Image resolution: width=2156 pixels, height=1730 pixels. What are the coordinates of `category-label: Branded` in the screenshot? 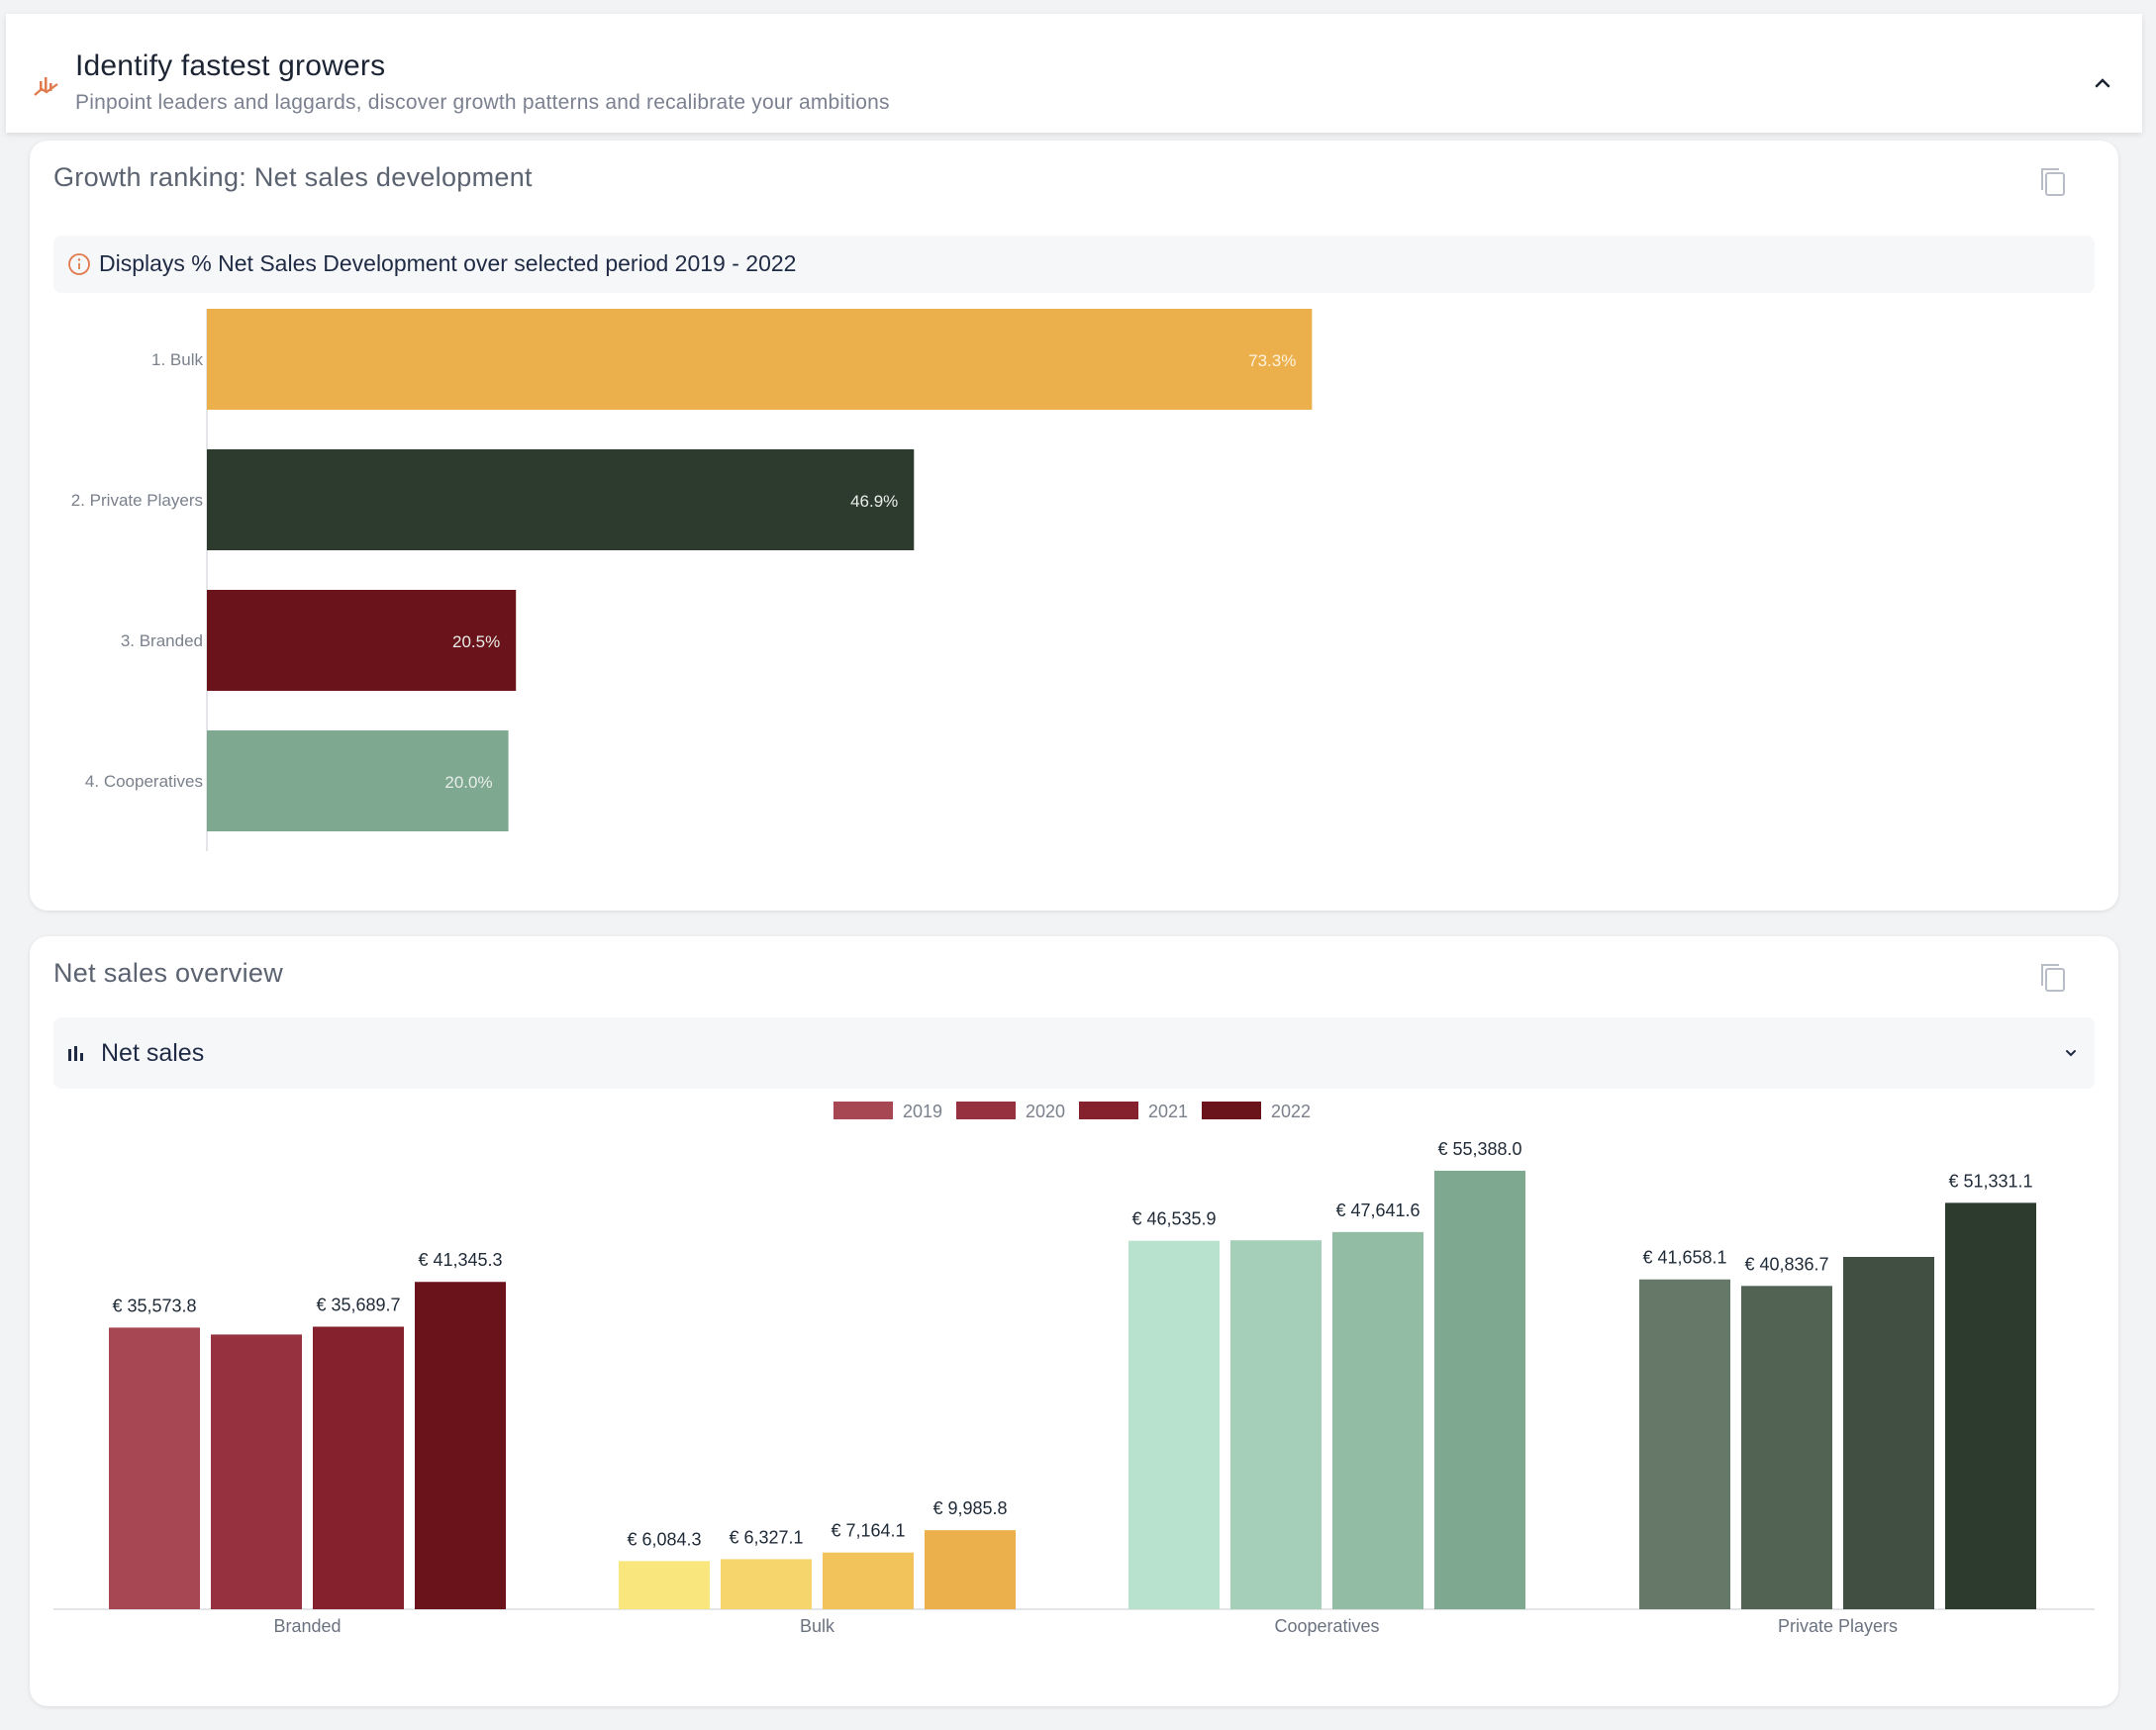 It's located at (307, 1626).